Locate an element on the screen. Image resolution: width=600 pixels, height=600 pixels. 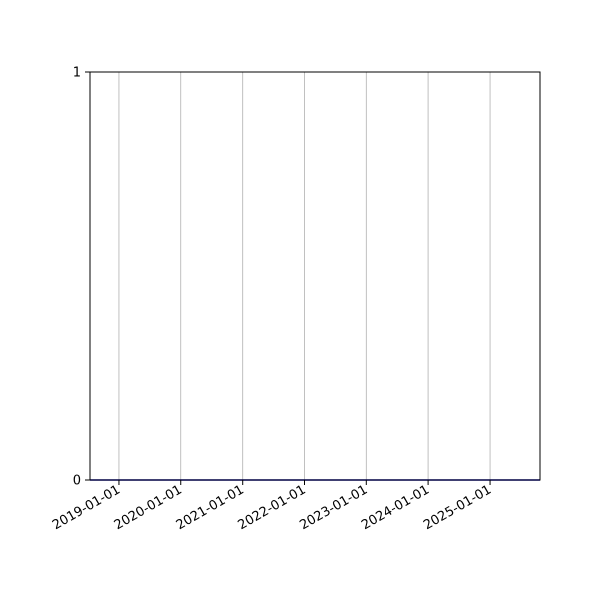
x-tick-label: 2024-01-01 is located at coordinates (395, 507).